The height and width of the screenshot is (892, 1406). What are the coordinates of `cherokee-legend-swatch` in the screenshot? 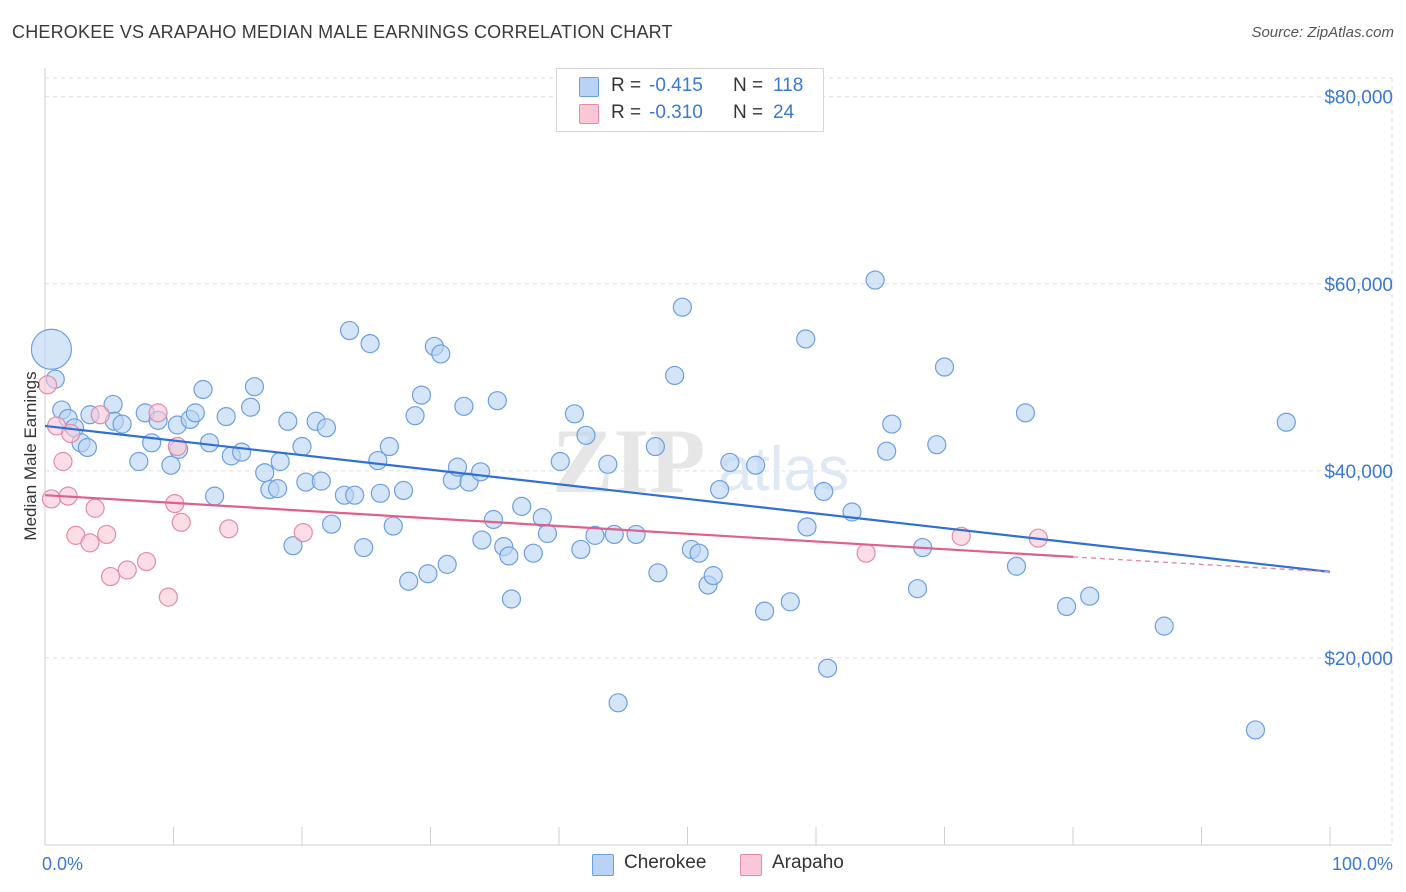 It's located at (603, 865).